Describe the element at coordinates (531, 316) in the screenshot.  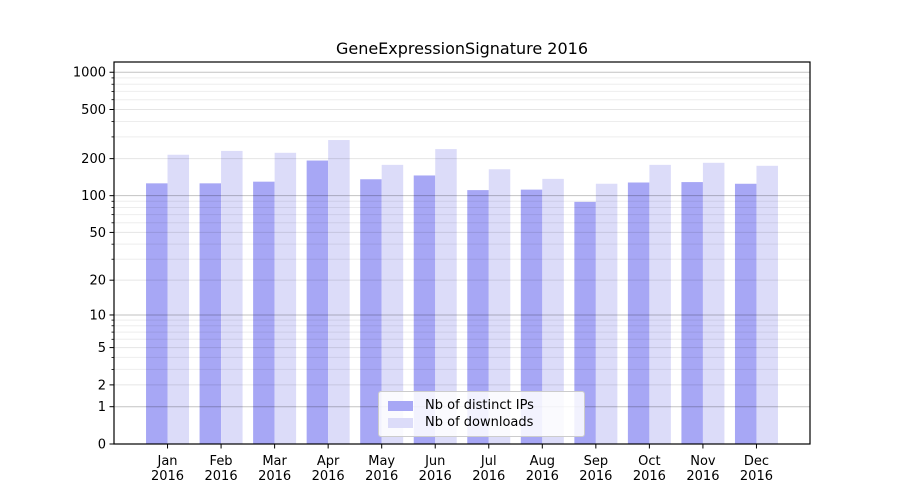
I see `bar-distinct-ips-aug` at that location.